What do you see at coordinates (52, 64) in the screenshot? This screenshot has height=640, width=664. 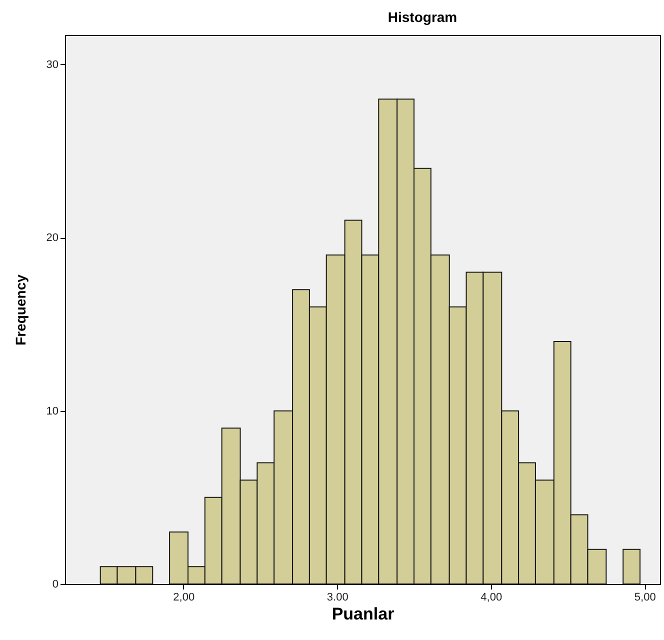 I see `y-tick-label: 30` at bounding box center [52, 64].